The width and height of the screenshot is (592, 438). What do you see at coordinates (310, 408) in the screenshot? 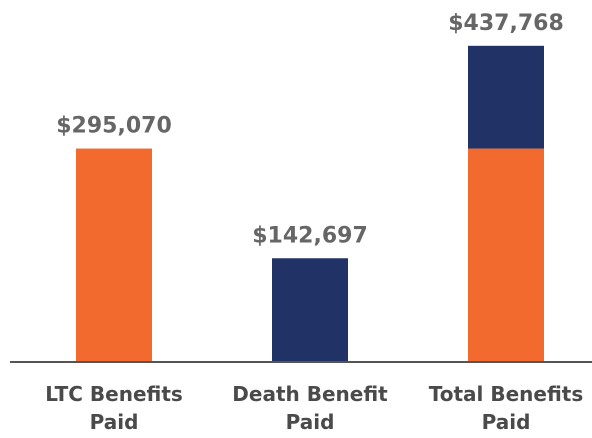
I see `category-label: Death Benefit Paid` at bounding box center [310, 408].